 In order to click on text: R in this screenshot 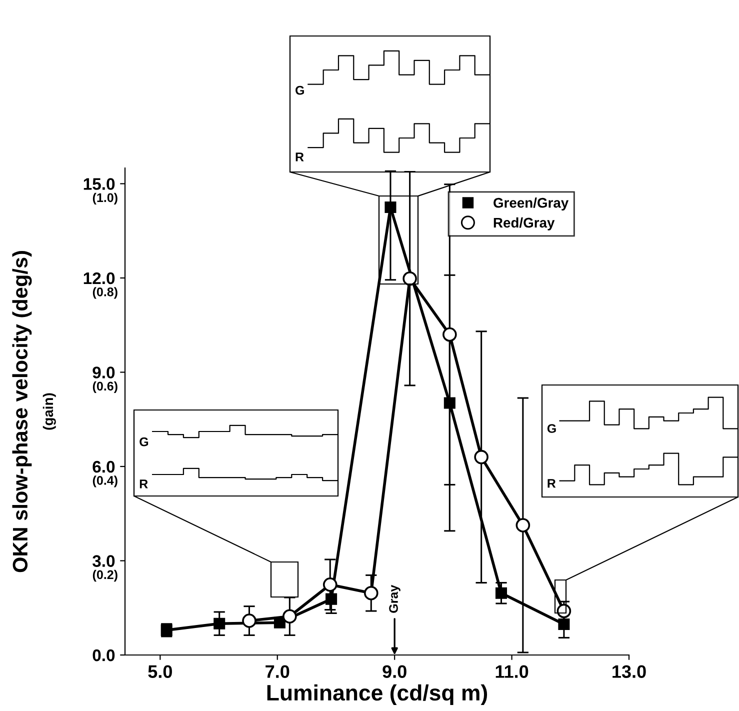, I will do `click(300, 157)`.